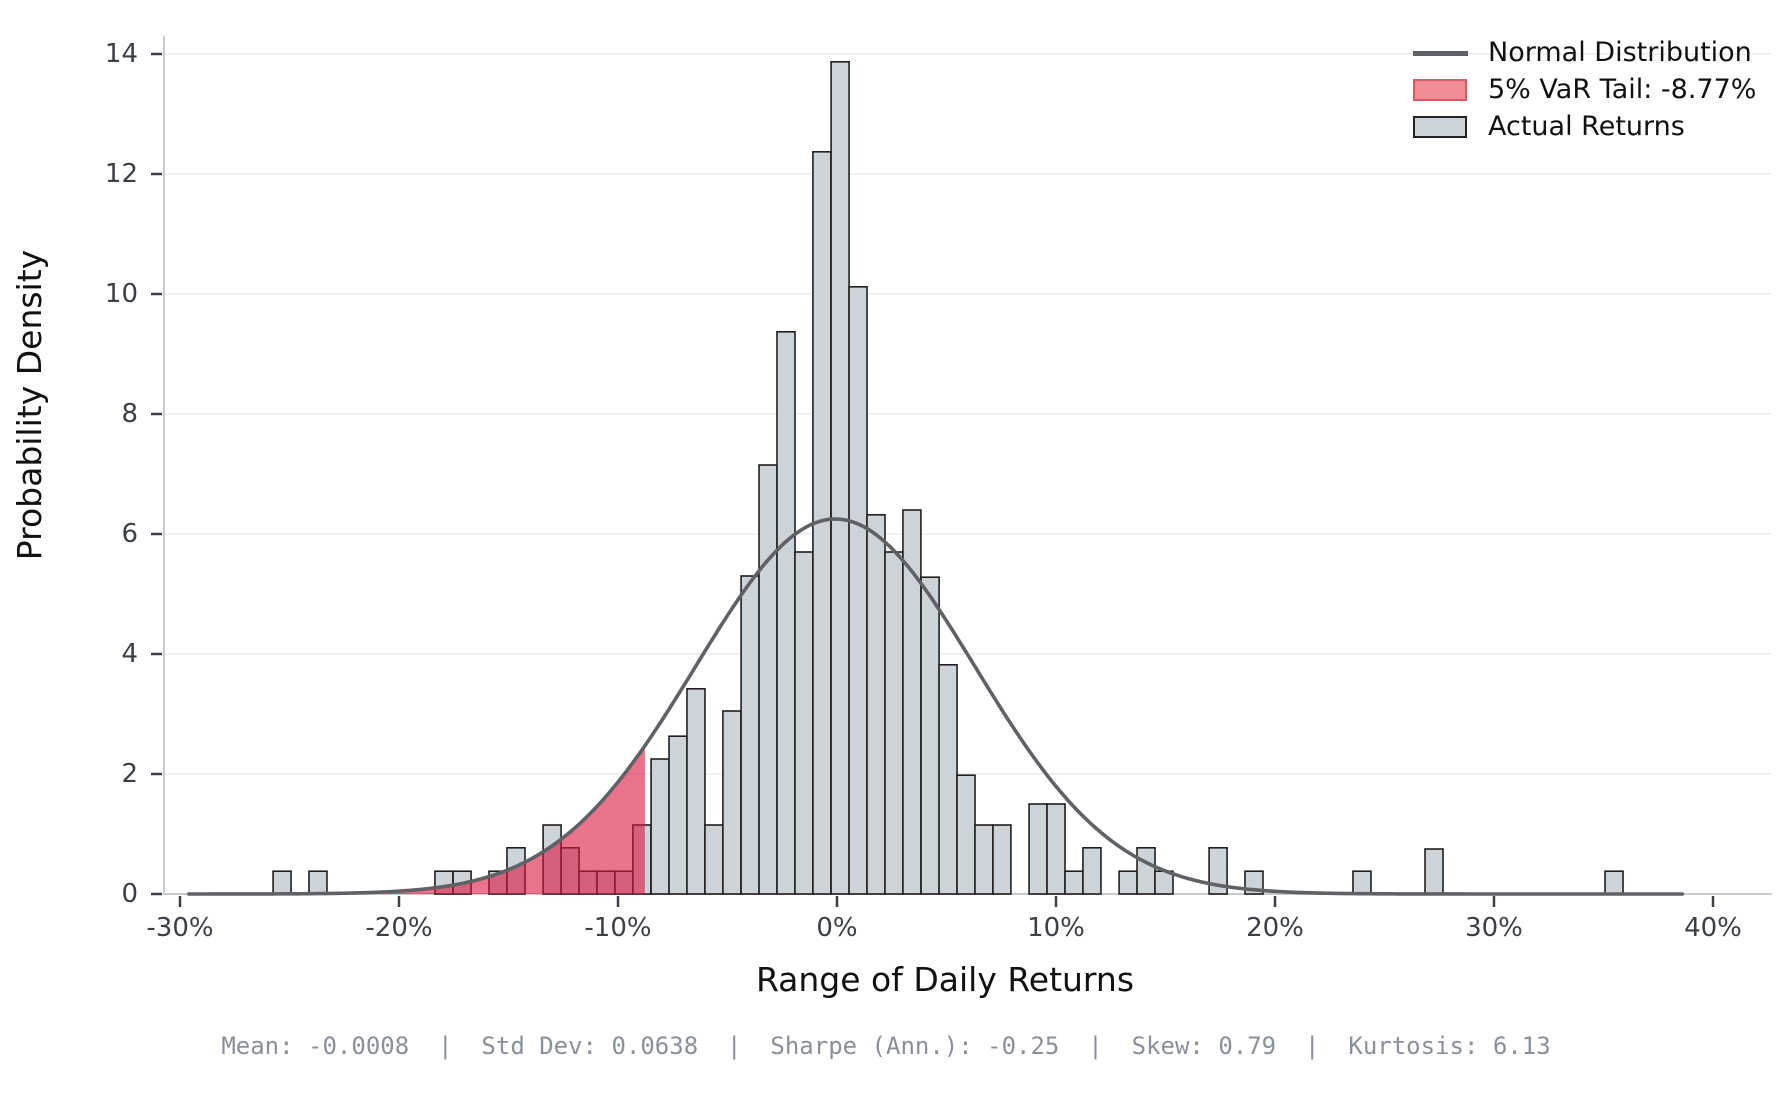  What do you see at coordinates (945, 979) in the screenshot?
I see `x-axis-label: Range of Daily Returns` at bounding box center [945, 979].